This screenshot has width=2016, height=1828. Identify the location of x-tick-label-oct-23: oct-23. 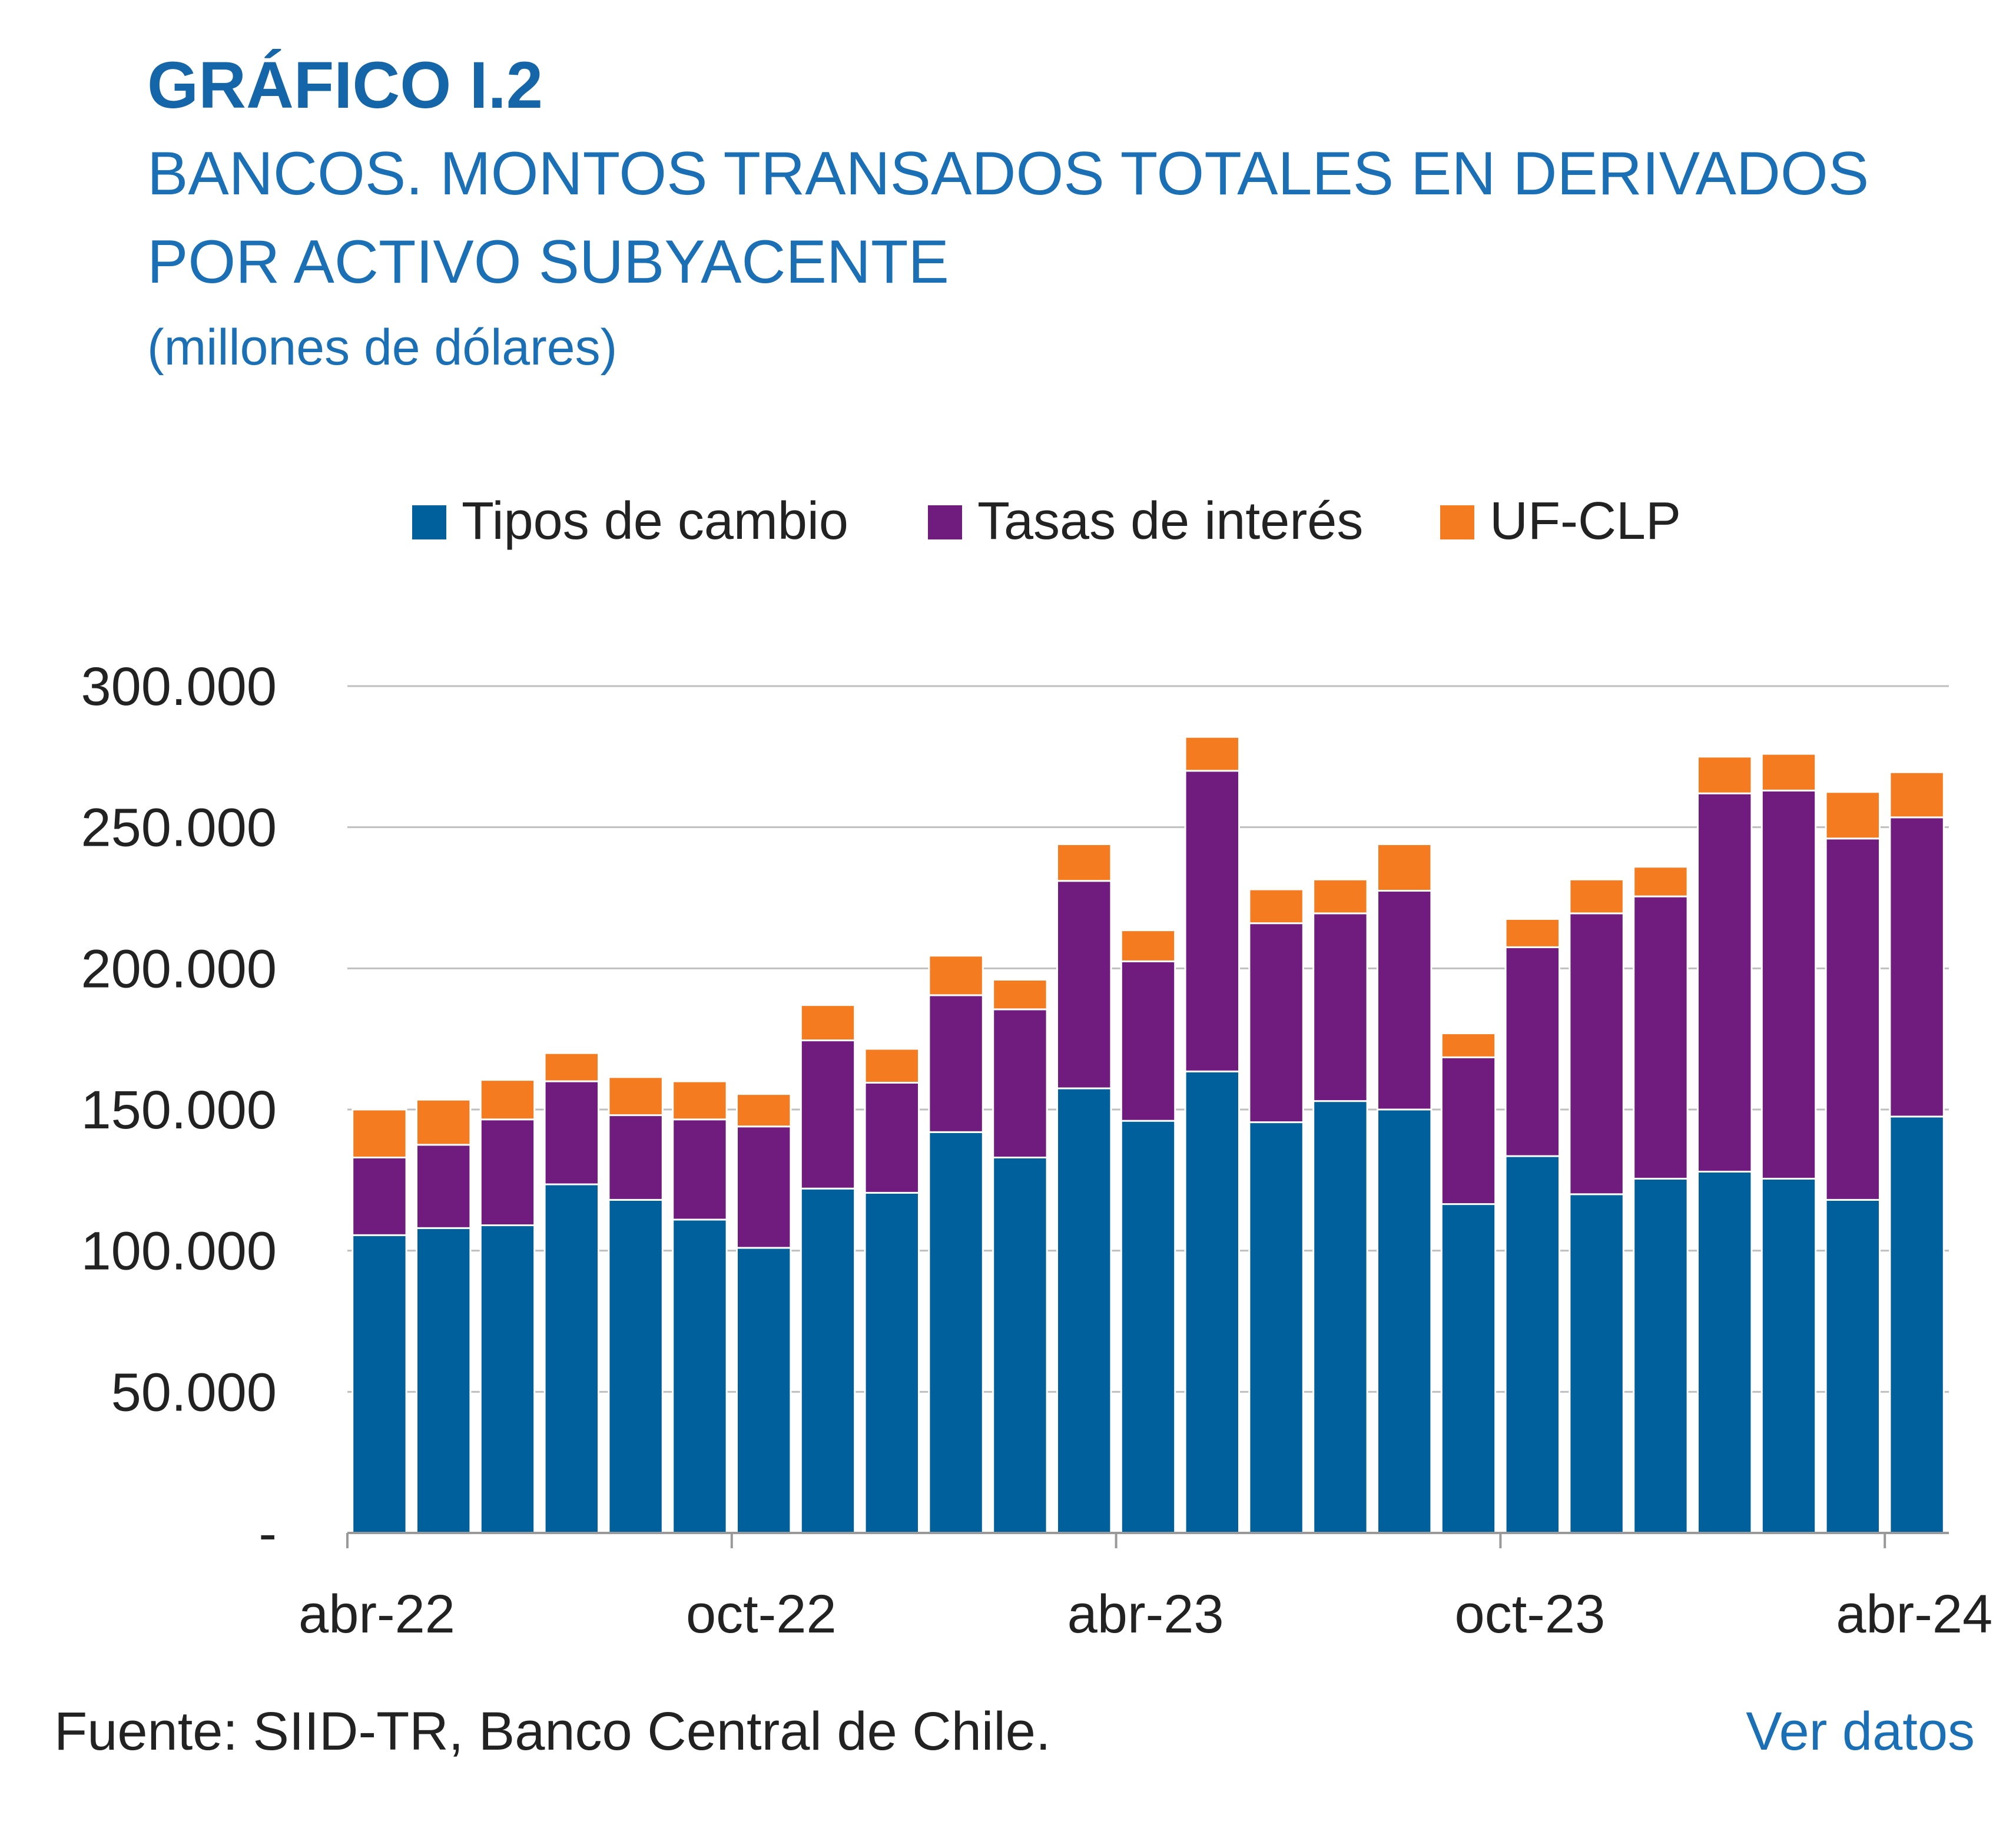
(1530, 1614).